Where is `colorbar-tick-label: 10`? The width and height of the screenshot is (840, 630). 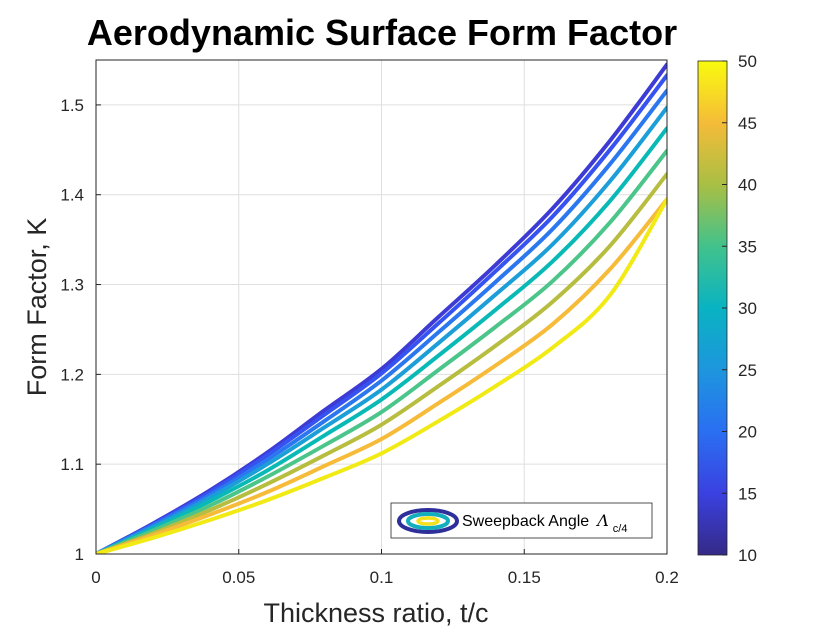
colorbar-tick-label: 10 is located at coordinates (747, 555).